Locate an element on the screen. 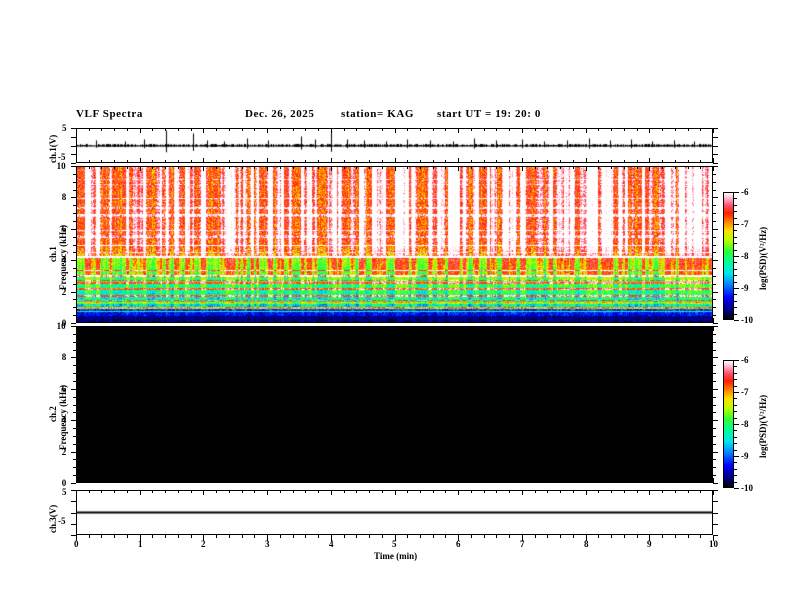 This screenshot has height=612, width=792. ch1-spectrogram-ylabel-freq: Frequency (kHz) is located at coordinates (63, 257).